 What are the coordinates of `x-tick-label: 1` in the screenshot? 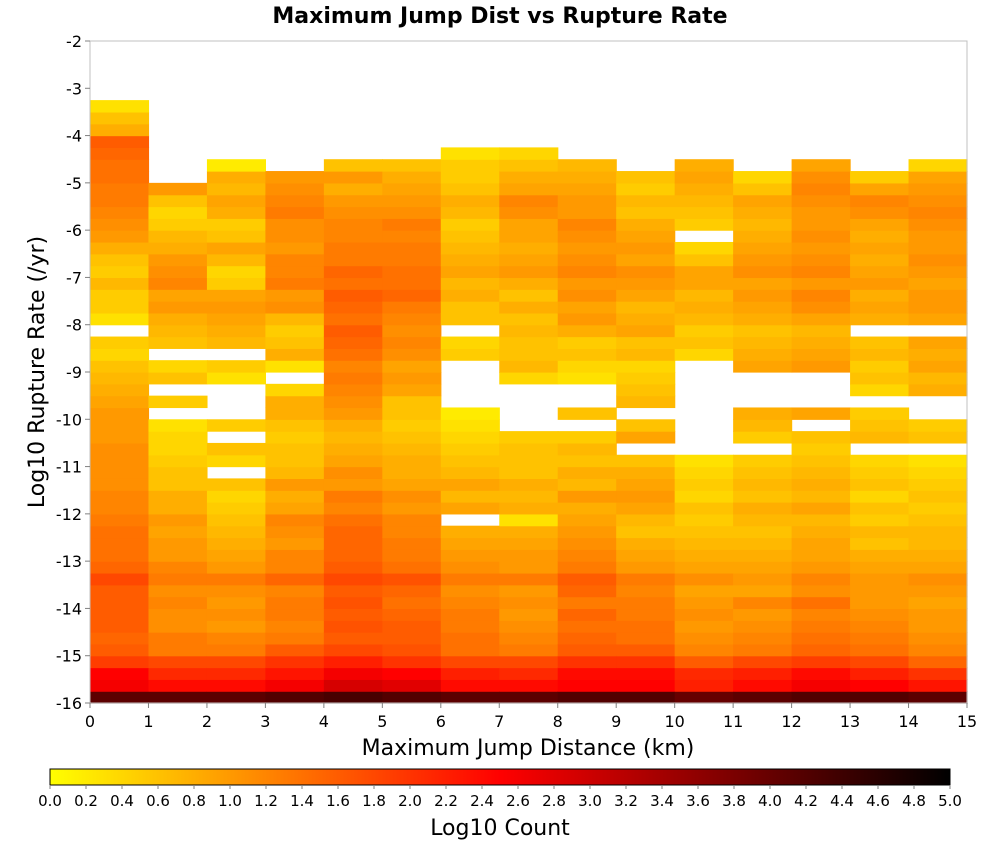 It's located at (148, 721).